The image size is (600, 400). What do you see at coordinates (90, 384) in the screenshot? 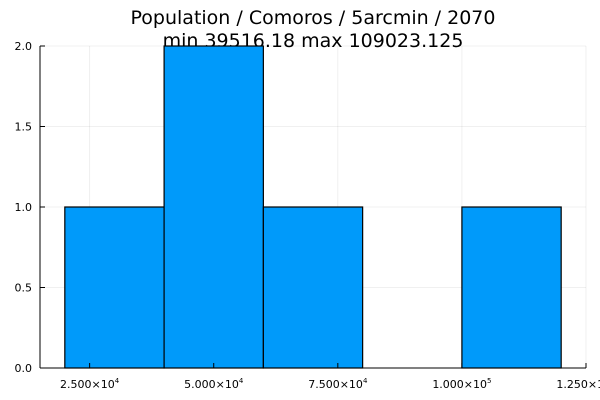
I see `x-tick-label: 2.500×10⁴` at bounding box center [90, 384].